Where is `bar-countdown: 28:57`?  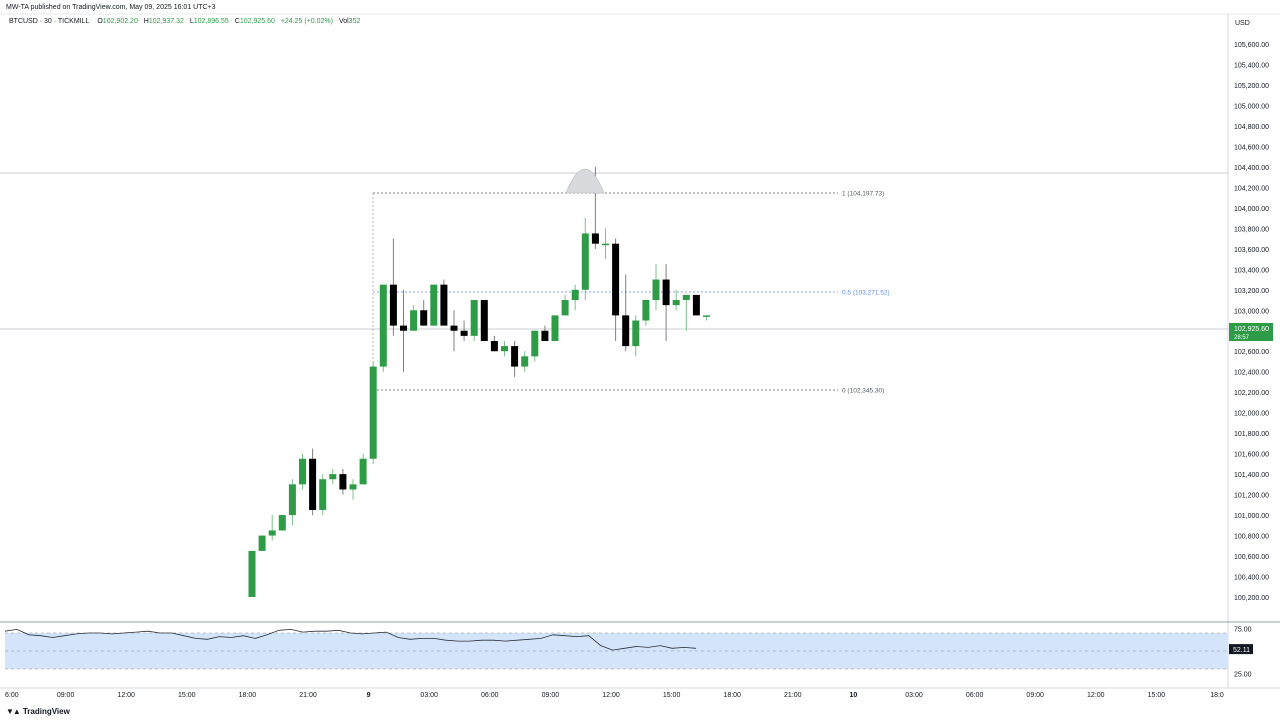 bar-countdown: 28:57 is located at coordinates (1242, 338).